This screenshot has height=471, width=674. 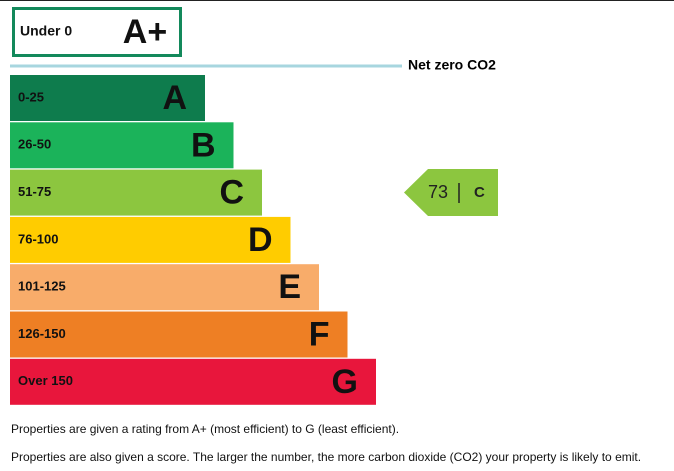 What do you see at coordinates (452, 65) in the screenshot?
I see `net-zero-label: Net zero CO2` at bounding box center [452, 65].